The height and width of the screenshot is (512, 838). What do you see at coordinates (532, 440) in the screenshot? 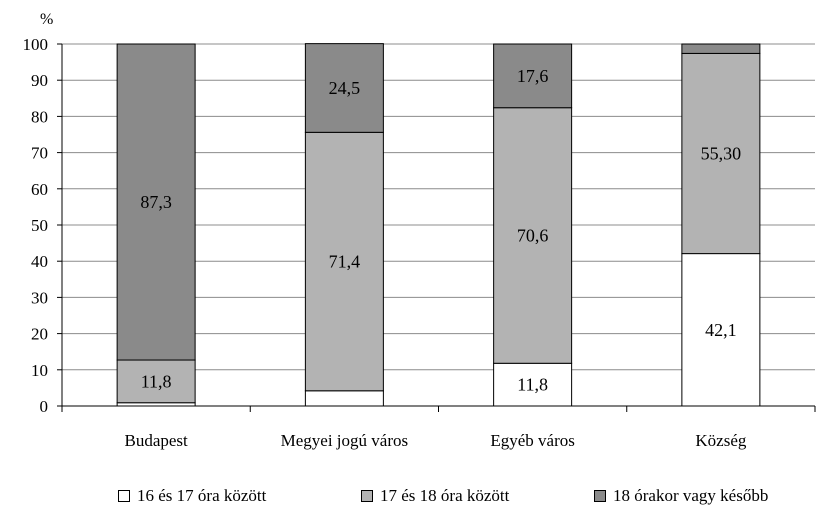
I see `x-tick-label: Egyéb város` at bounding box center [532, 440].